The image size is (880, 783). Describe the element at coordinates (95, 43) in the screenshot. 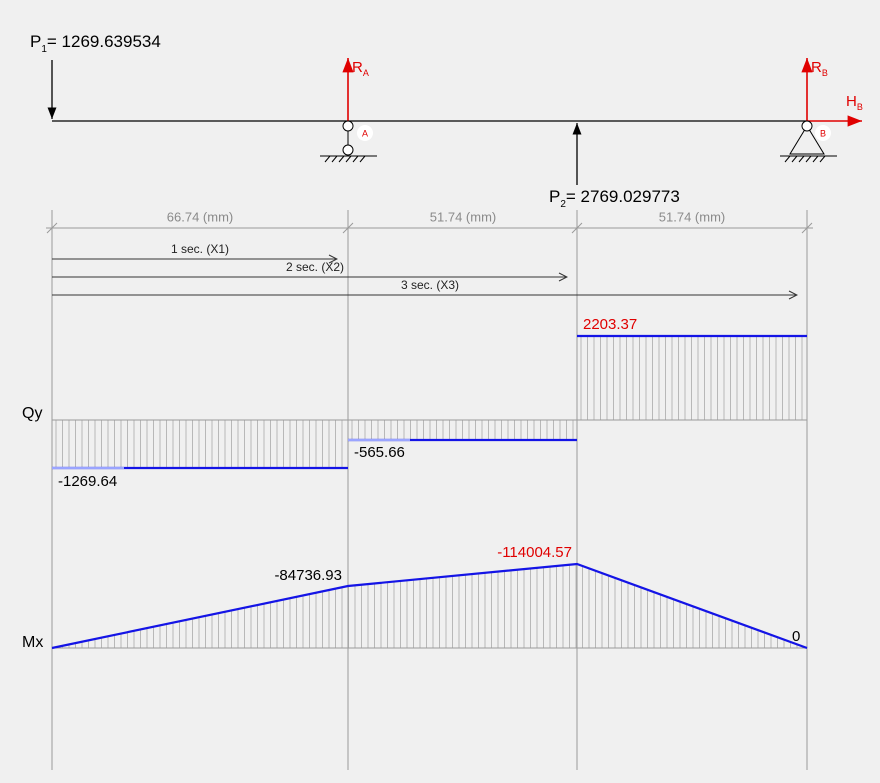

I see `load-label: P1= 1269.639534` at that location.